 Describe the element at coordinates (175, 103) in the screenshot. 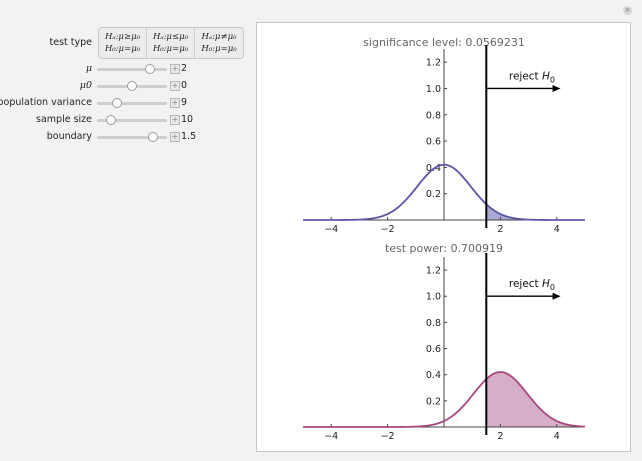

I see `variance-plus-icon: +` at that location.